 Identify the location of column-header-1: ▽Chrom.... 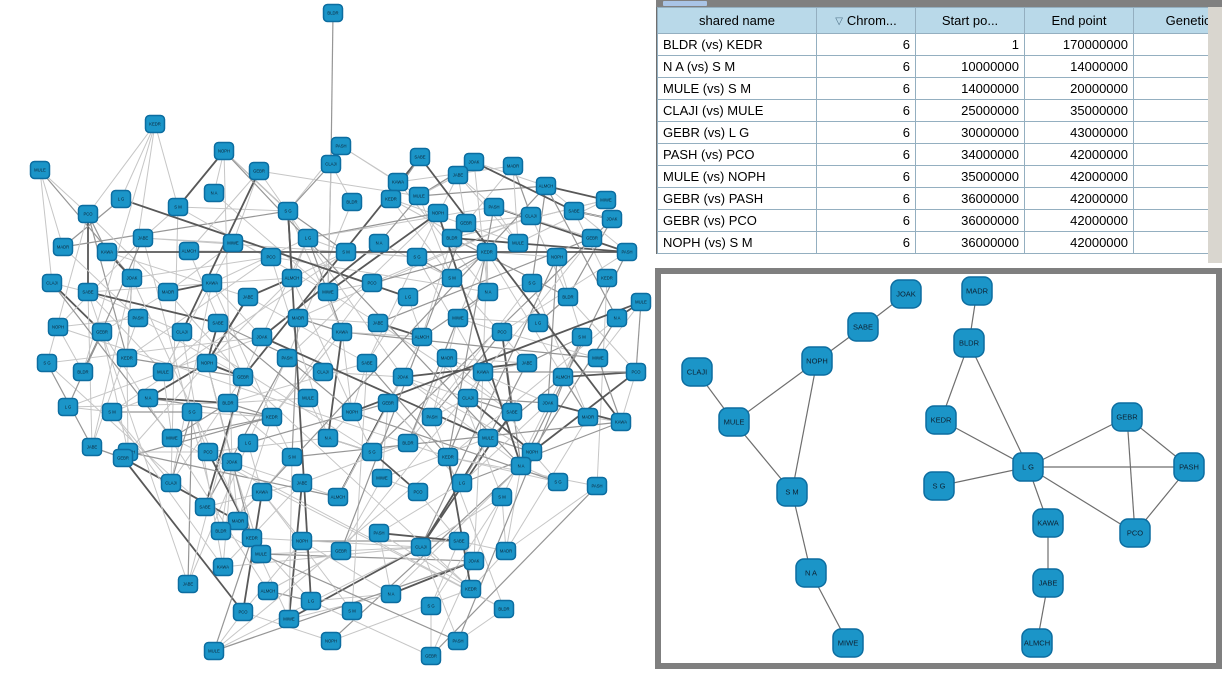
(866, 21).